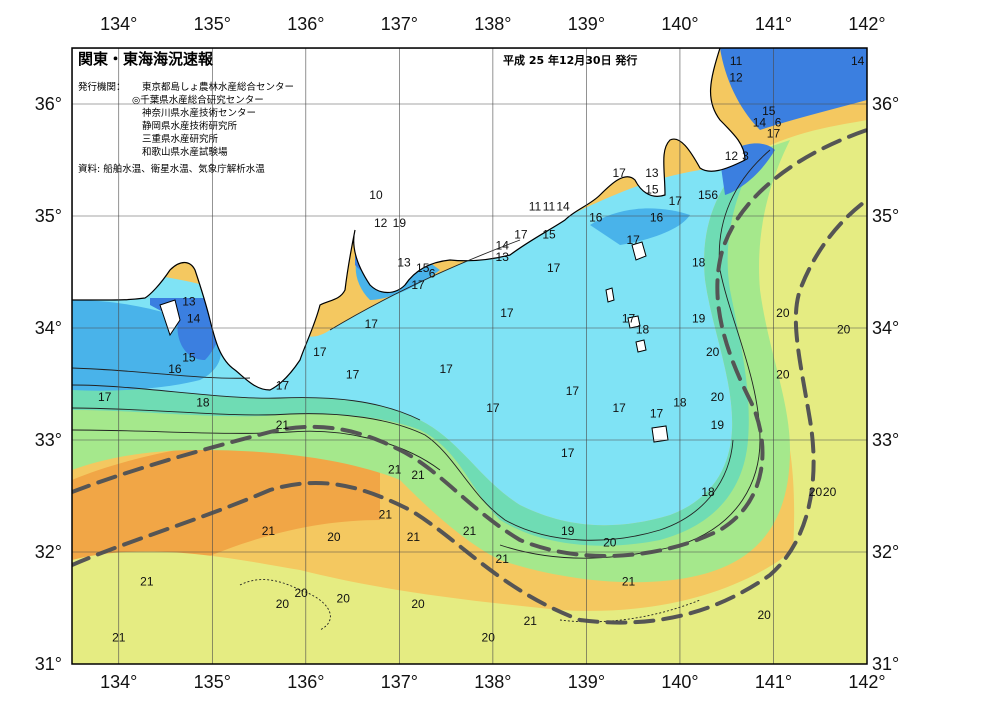 The height and width of the screenshot is (709, 1002). Describe the element at coordinates (305, 24) in the screenshot. I see `lon-tick-label-top: 136°` at that location.